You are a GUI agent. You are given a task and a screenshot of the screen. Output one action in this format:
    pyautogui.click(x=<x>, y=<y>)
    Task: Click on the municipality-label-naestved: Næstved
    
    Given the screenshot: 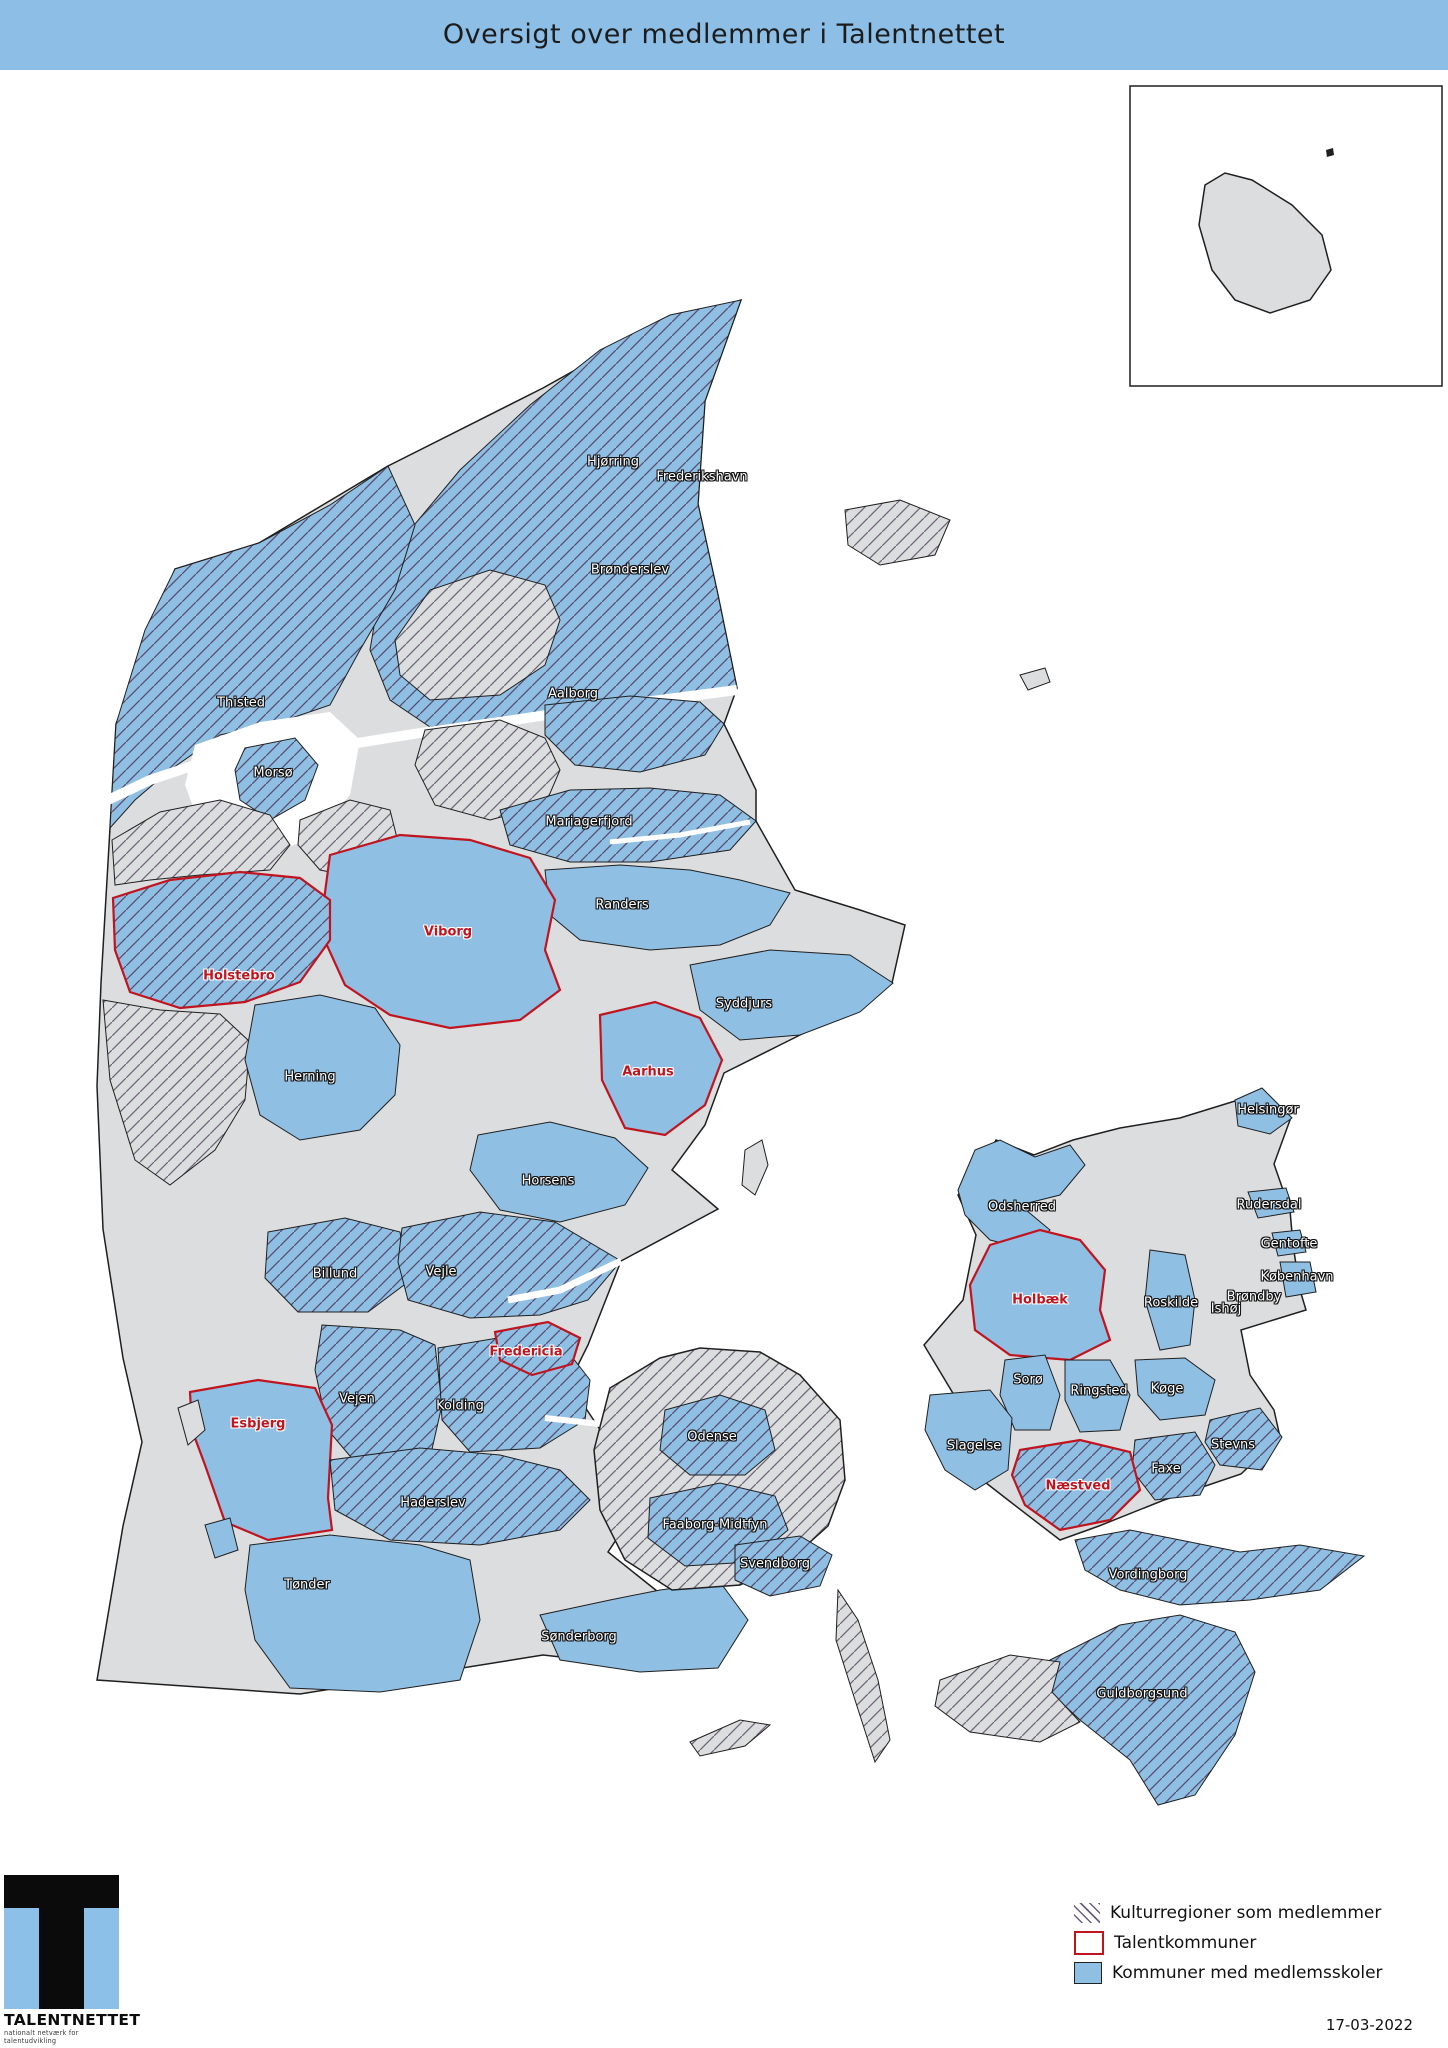 What is the action you would take?
    pyautogui.click(x=1078, y=1486)
    